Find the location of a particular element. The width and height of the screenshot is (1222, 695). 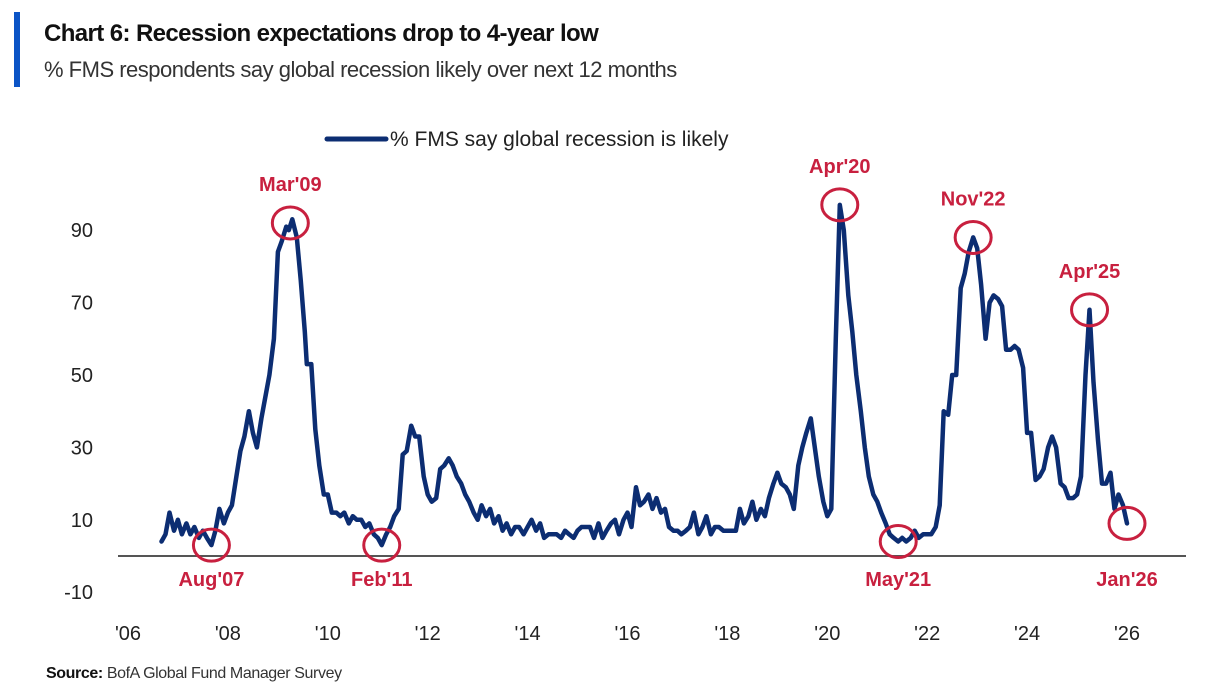

annotation-label: Nov'22 is located at coordinates (973, 199).